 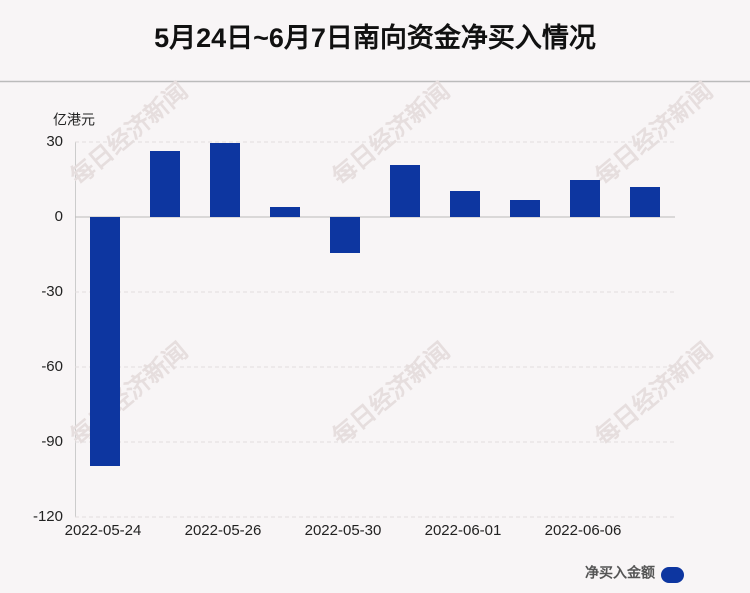 I want to click on y-tick-label: 30, so click(x=54, y=141).